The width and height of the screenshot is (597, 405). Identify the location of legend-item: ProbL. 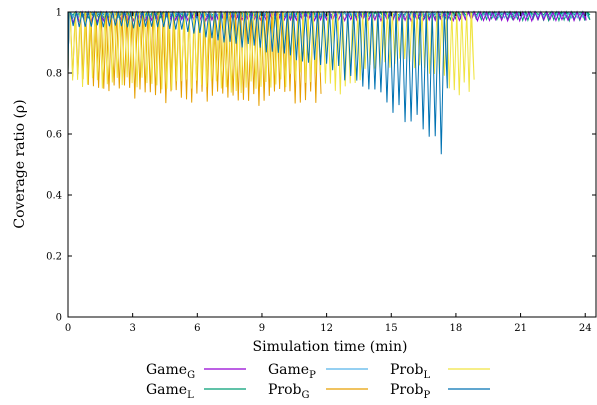
(440, 371).